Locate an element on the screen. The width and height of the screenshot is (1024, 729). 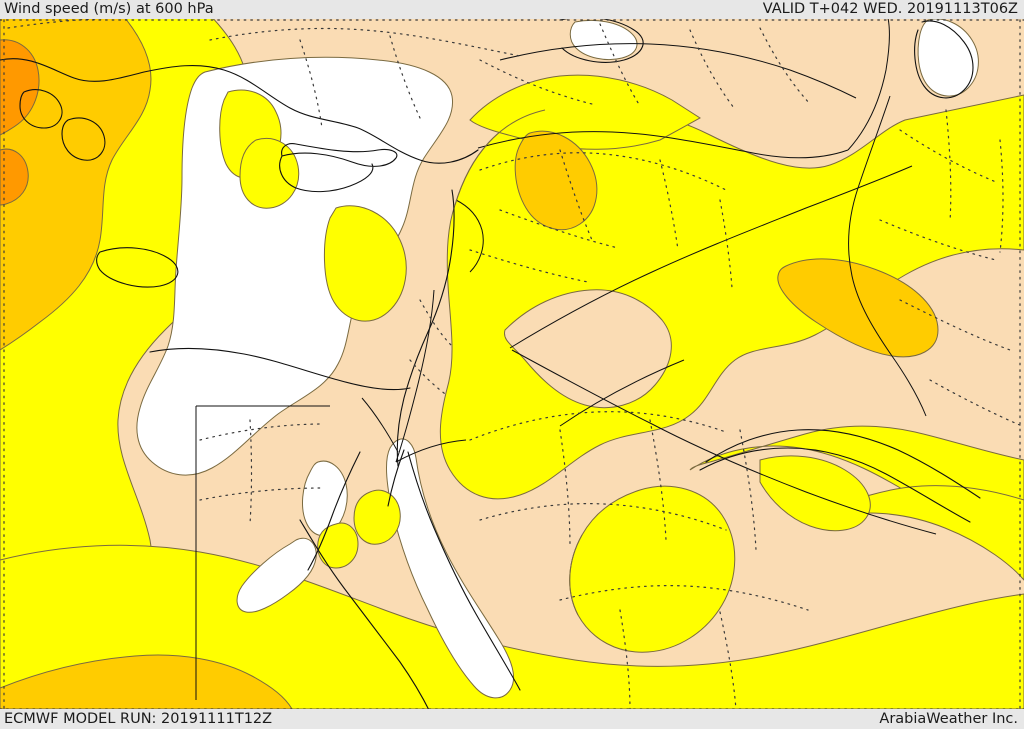
coast-levant is located at coordinates (425, 328).